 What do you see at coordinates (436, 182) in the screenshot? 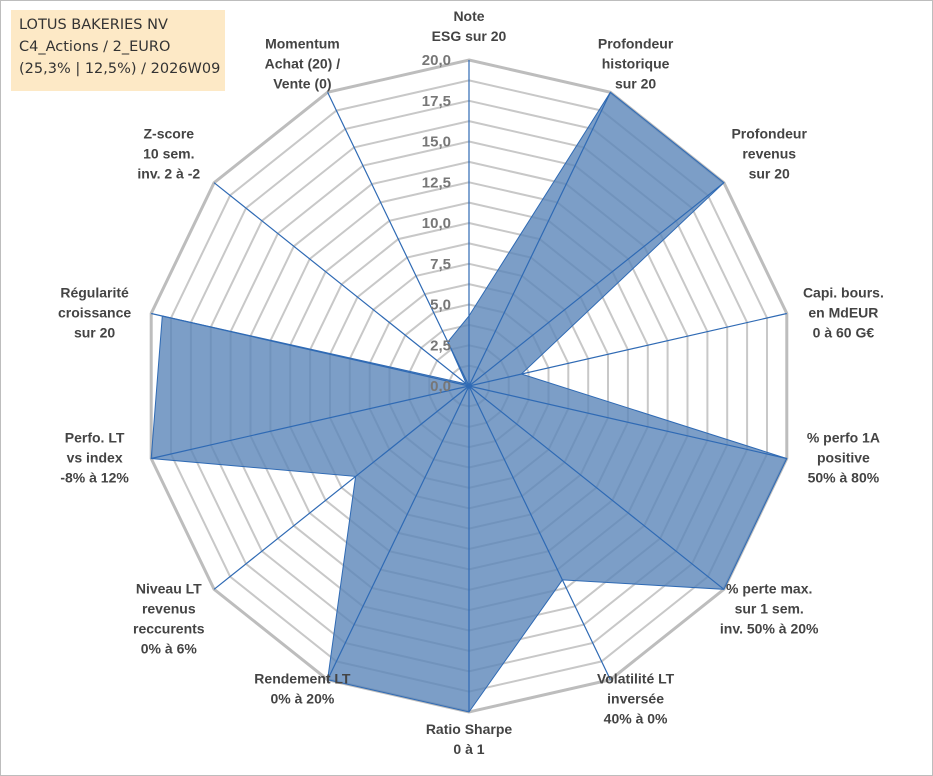
I see `tick-label: 12,5` at bounding box center [436, 182].